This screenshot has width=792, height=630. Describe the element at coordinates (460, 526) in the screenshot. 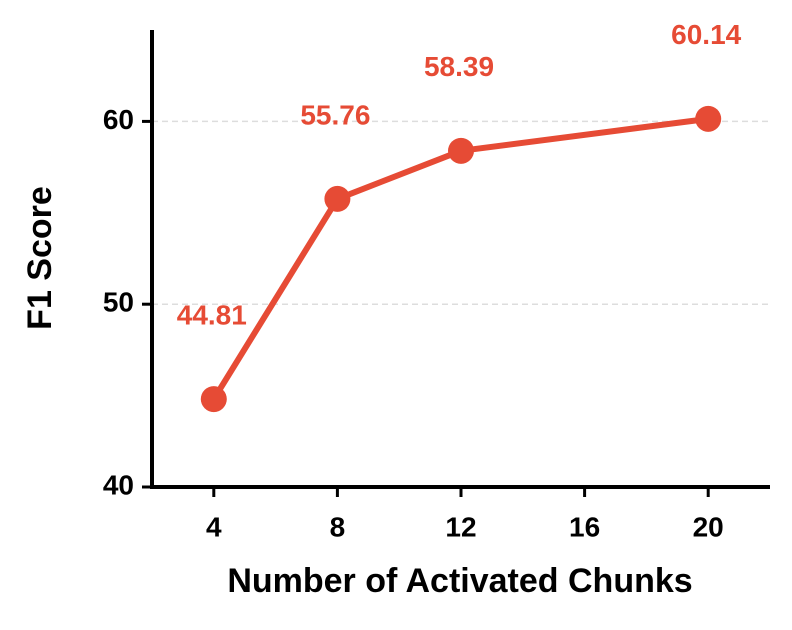

I see `x-tick-label: 12` at that location.